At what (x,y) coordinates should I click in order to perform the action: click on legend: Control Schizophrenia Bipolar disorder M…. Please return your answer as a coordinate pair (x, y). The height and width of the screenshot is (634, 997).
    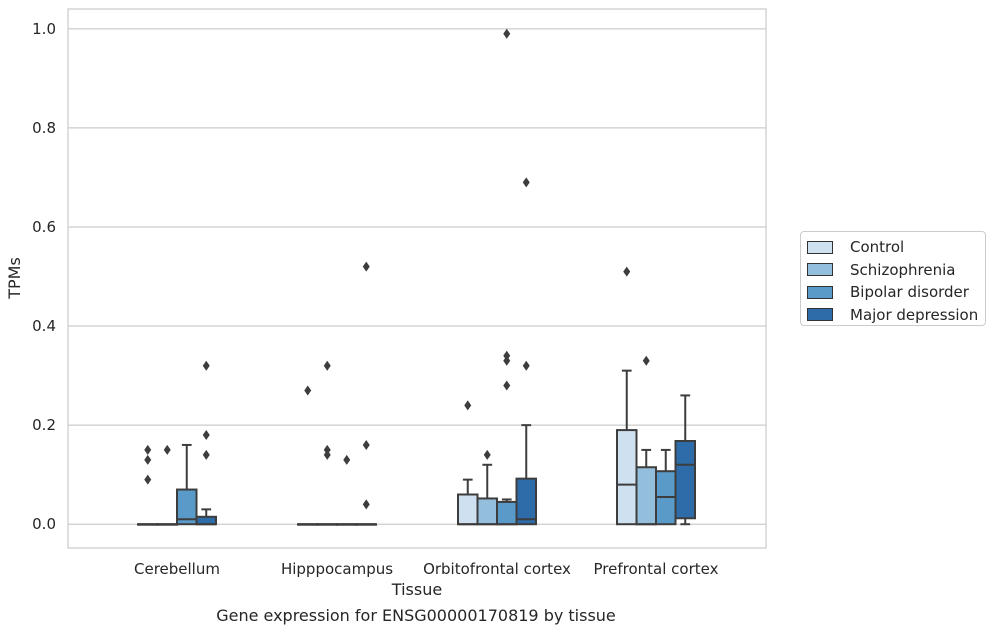
    Looking at the image, I should click on (893, 278).